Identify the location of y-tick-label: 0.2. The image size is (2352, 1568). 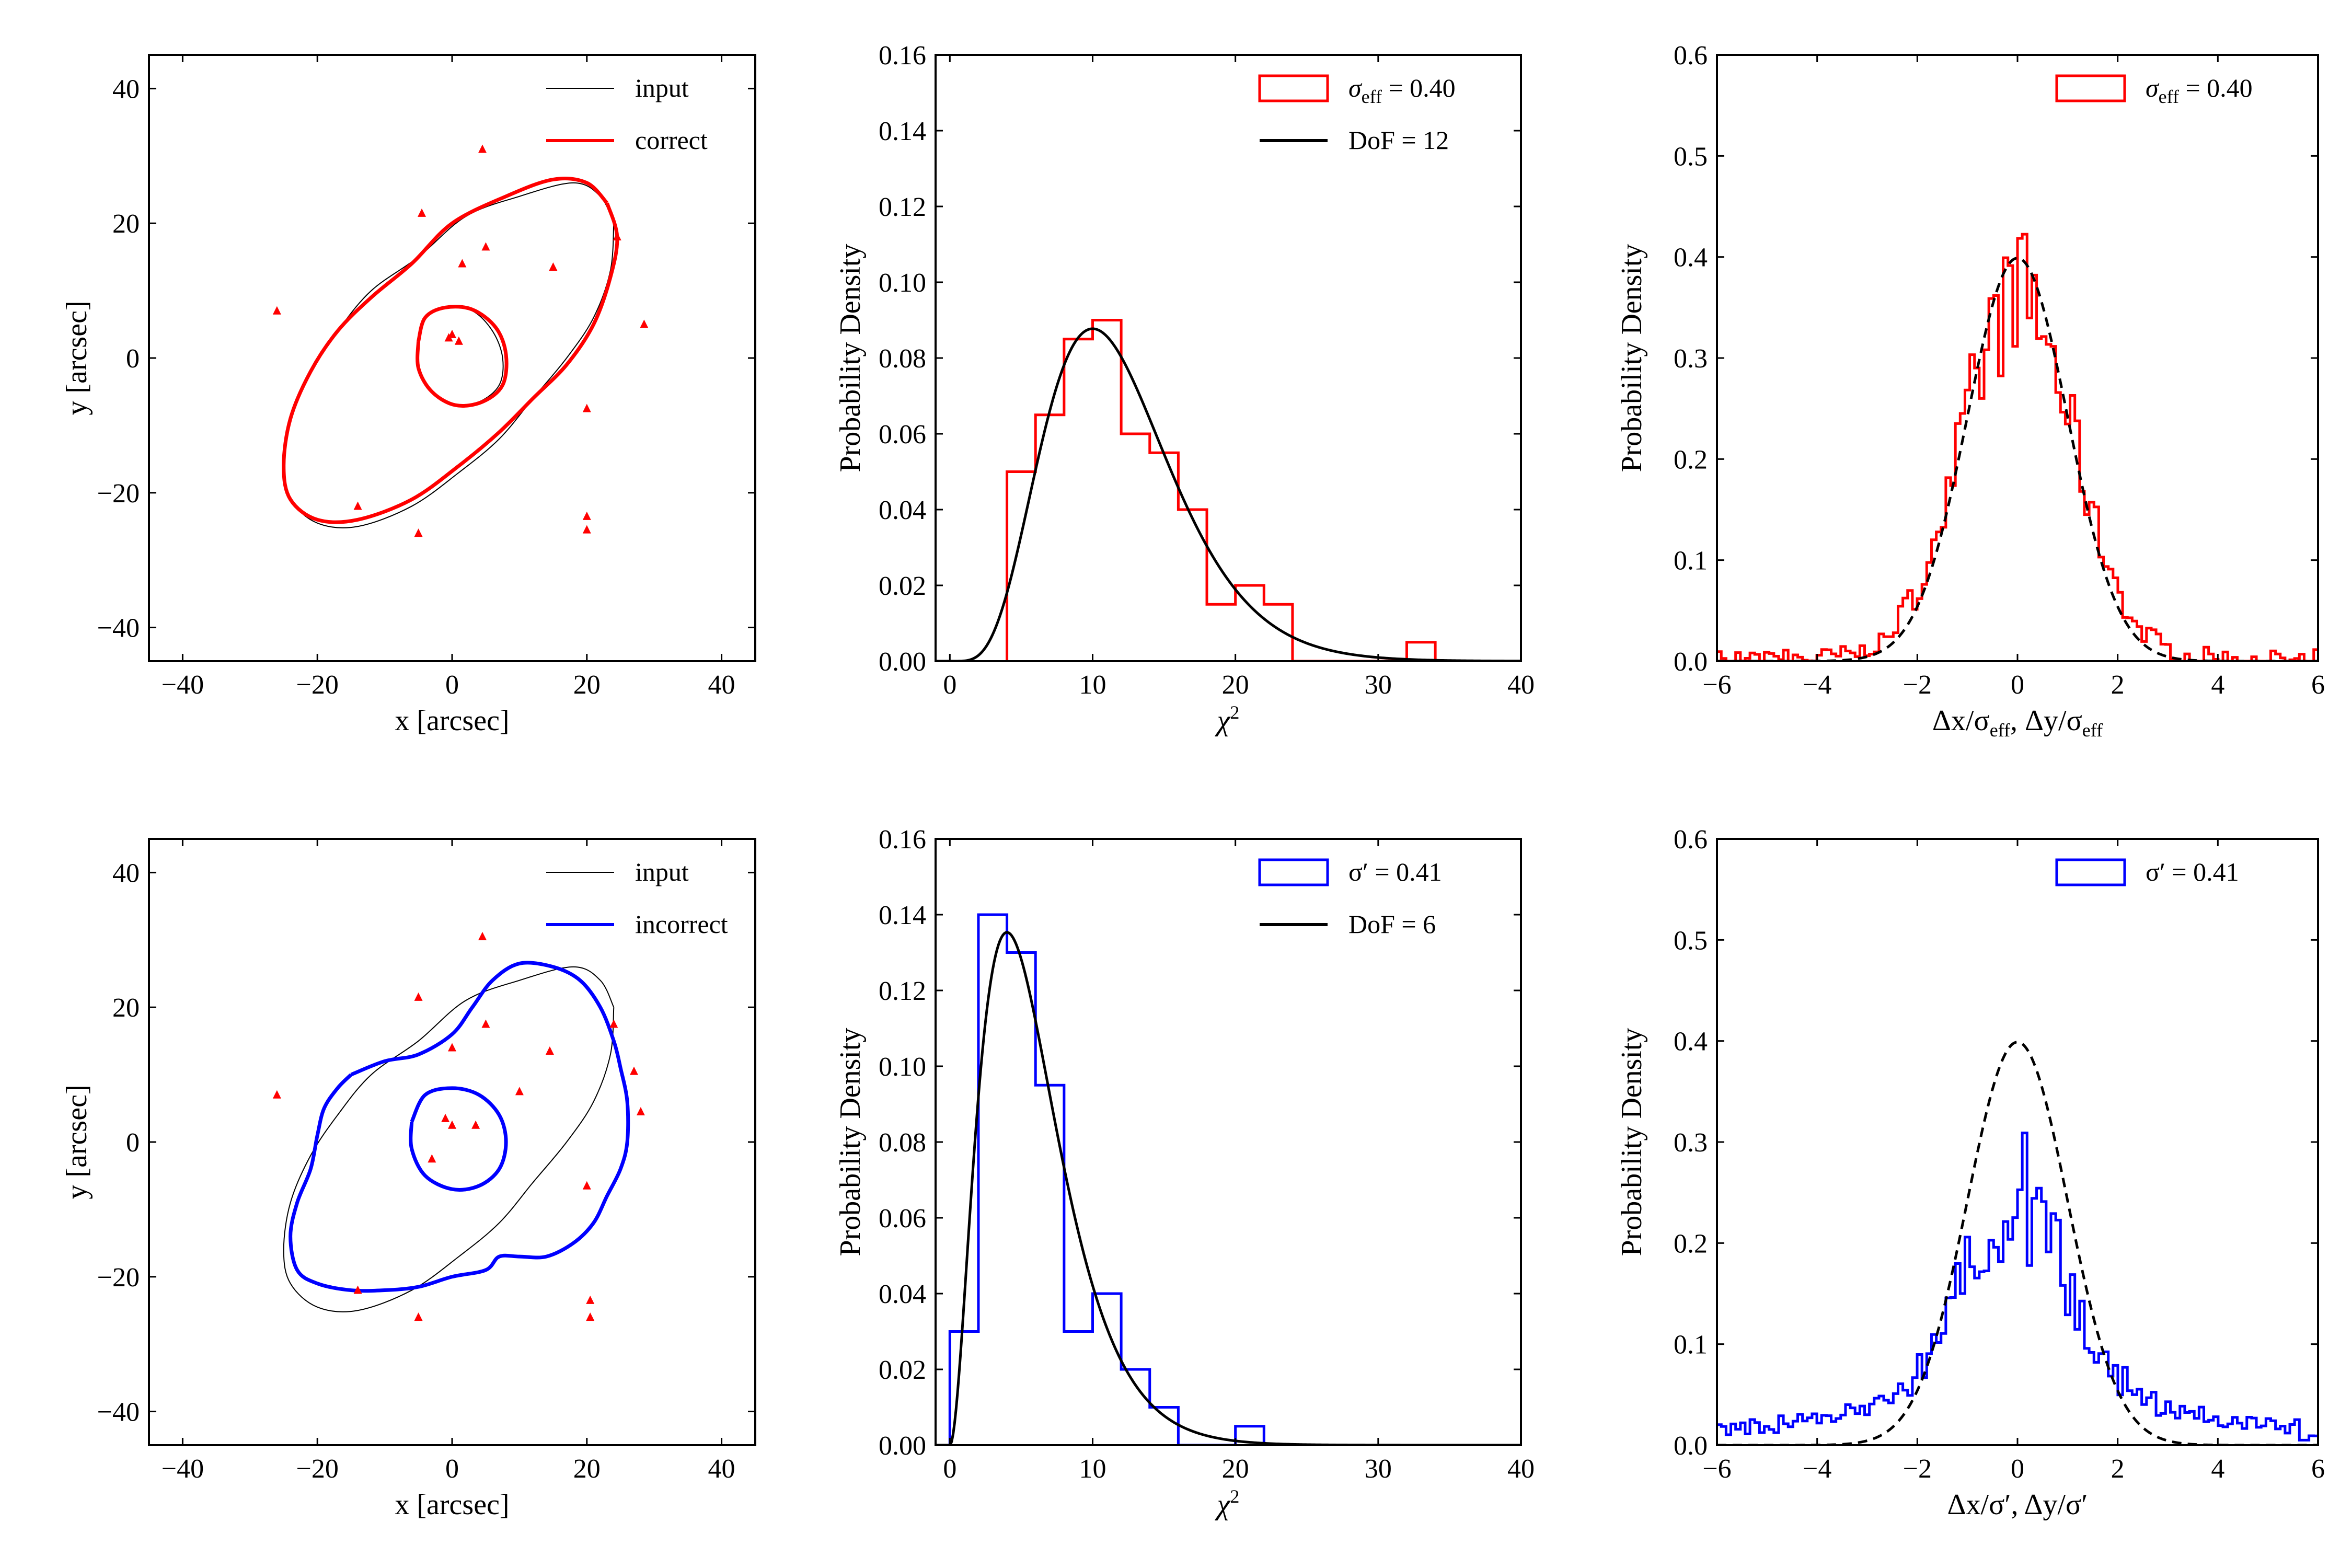
(1691, 460).